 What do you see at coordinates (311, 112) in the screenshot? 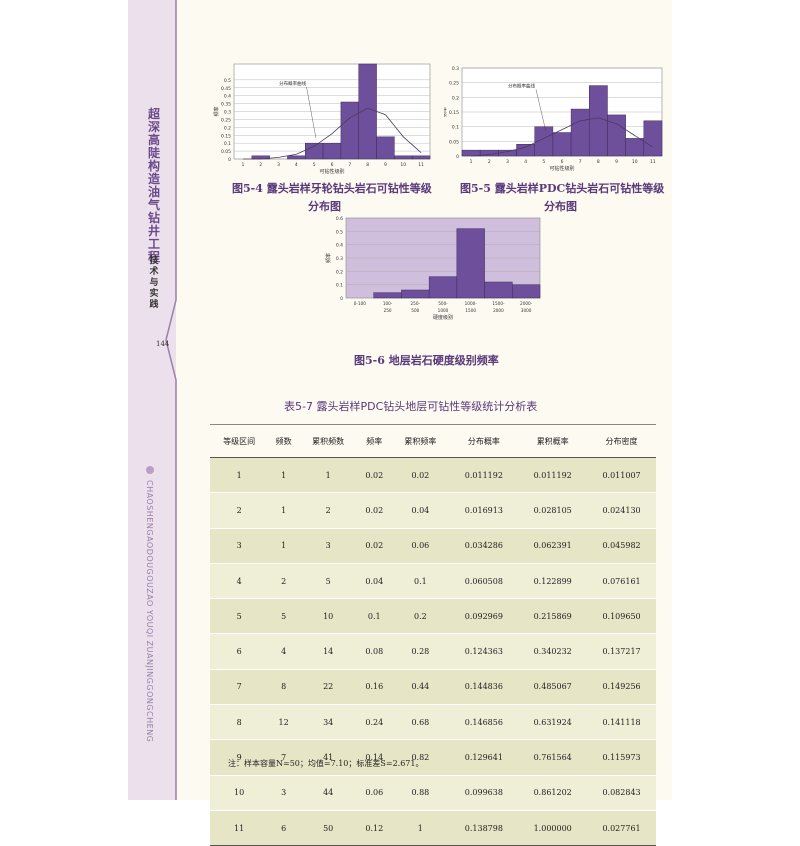
I see `annotation-leader` at bounding box center [311, 112].